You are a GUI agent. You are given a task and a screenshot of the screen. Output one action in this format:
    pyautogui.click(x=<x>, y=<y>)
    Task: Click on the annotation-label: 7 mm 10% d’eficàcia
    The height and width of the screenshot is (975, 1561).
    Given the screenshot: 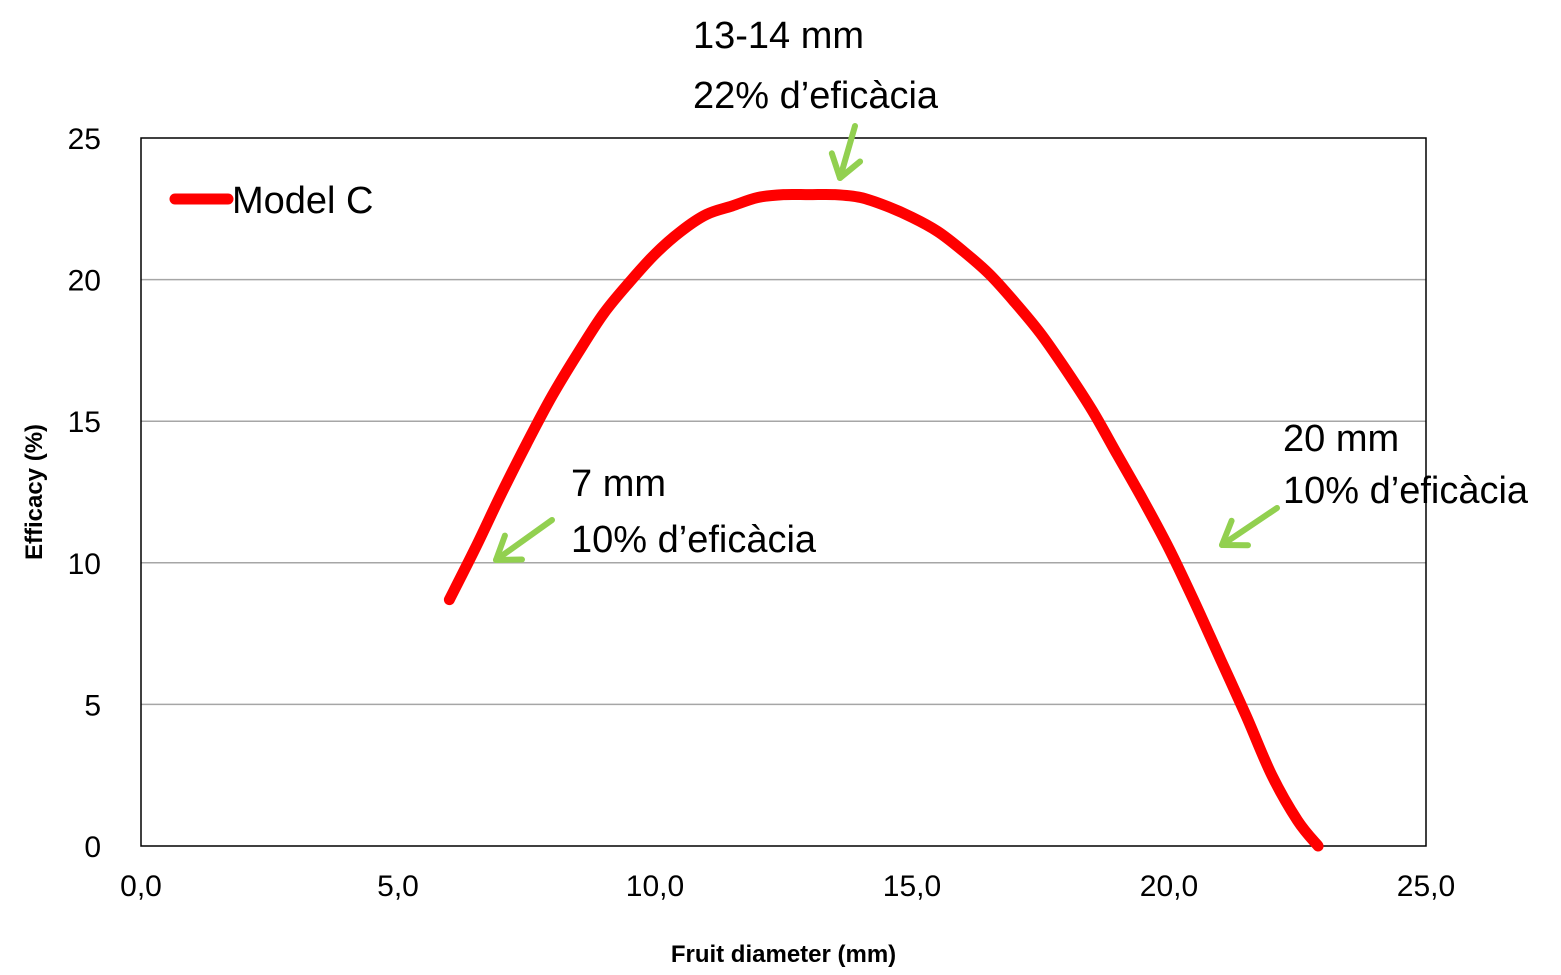 What is the action you would take?
    pyautogui.click(x=694, y=512)
    